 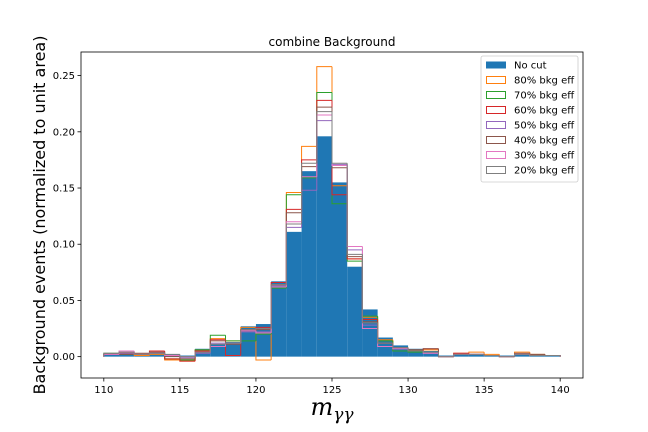 What do you see at coordinates (484, 390) in the screenshot?
I see `x-tick-label: 135` at bounding box center [484, 390].